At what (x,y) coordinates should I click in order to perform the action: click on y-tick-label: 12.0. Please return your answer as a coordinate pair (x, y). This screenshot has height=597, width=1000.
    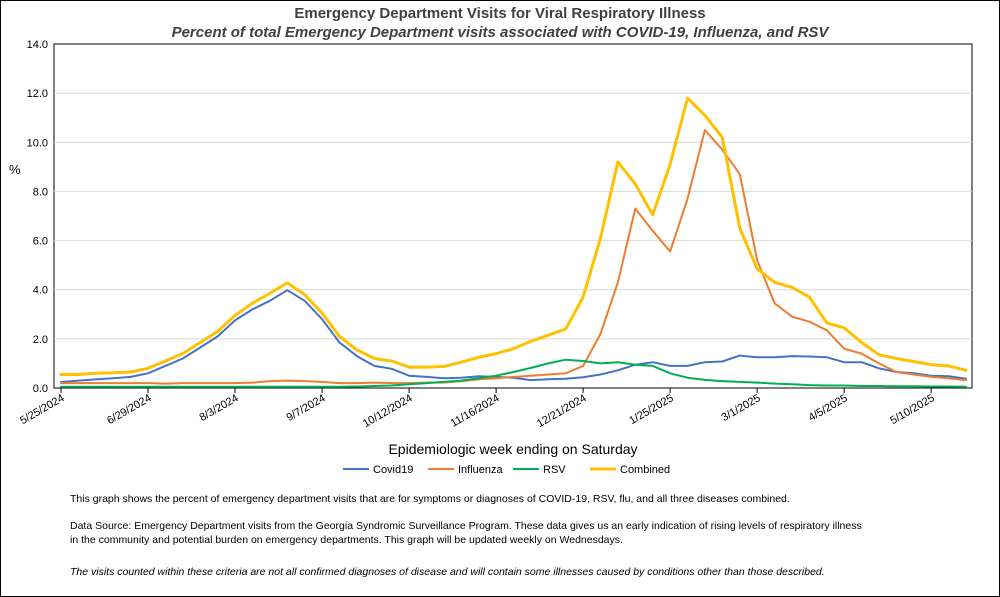
    Looking at the image, I should click on (37, 94).